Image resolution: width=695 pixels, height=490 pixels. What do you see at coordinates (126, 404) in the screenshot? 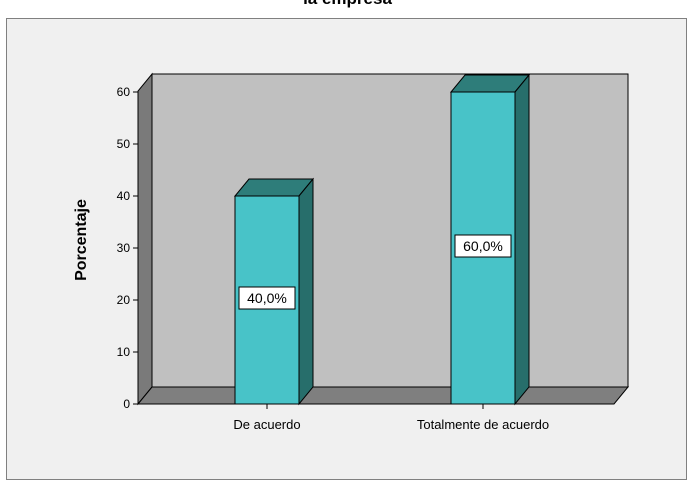
I see `y-tick-label: 0` at bounding box center [126, 404].